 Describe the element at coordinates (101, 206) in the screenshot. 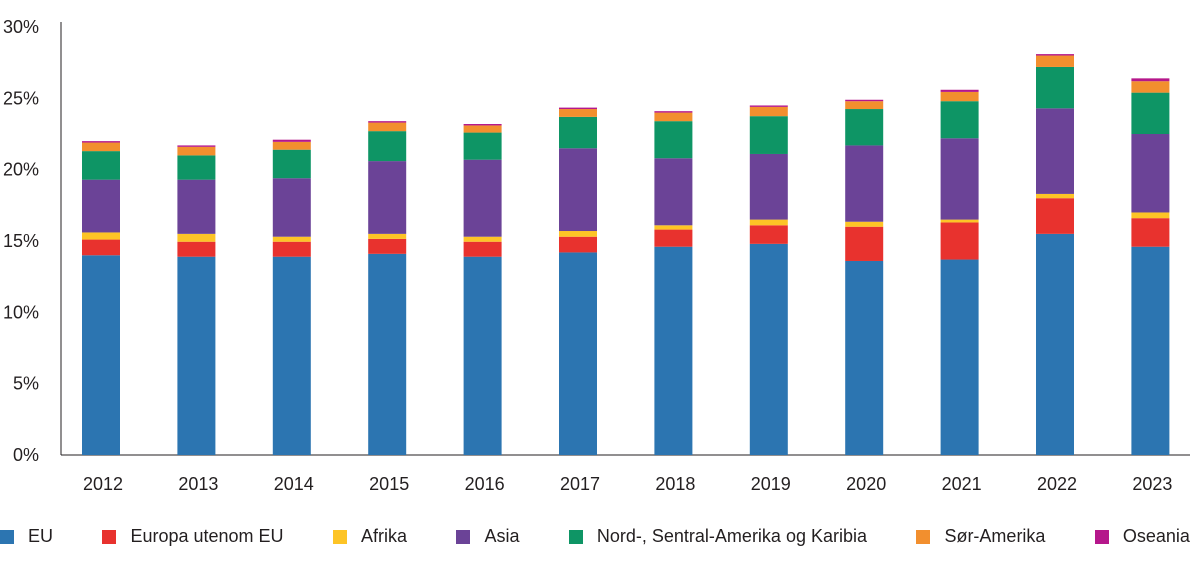

I see `bar-2012-asia` at that location.